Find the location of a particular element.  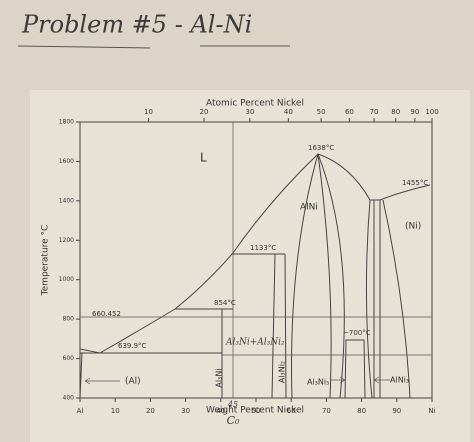

region-label: (Ni) is located at coordinates (413, 227).